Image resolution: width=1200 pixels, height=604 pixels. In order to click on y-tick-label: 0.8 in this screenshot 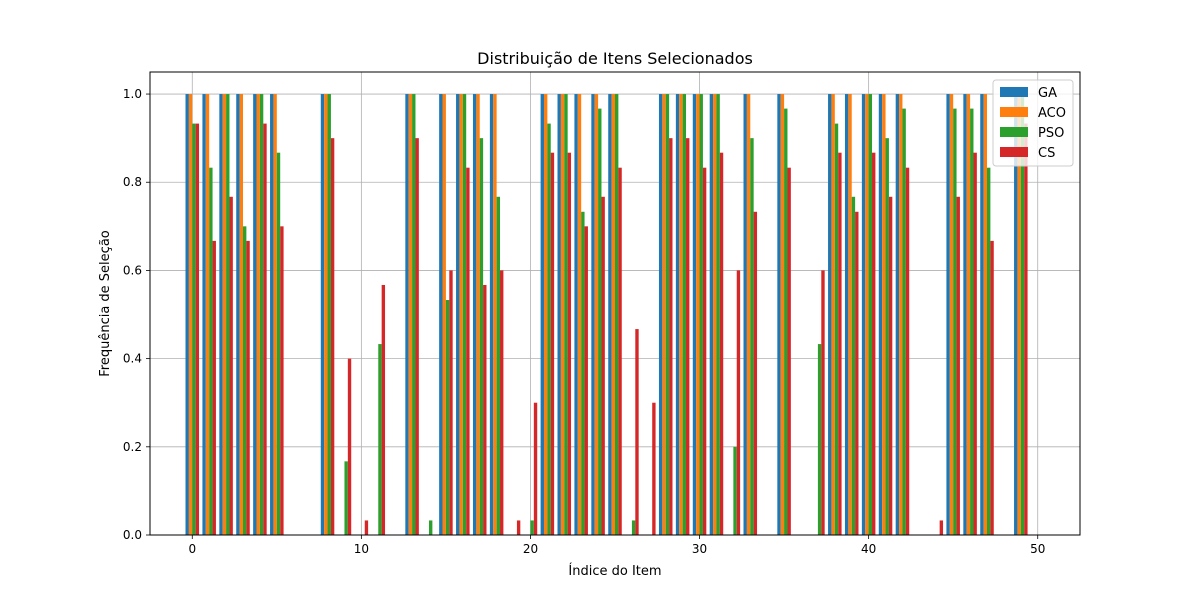, I will do `click(132, 182)`.